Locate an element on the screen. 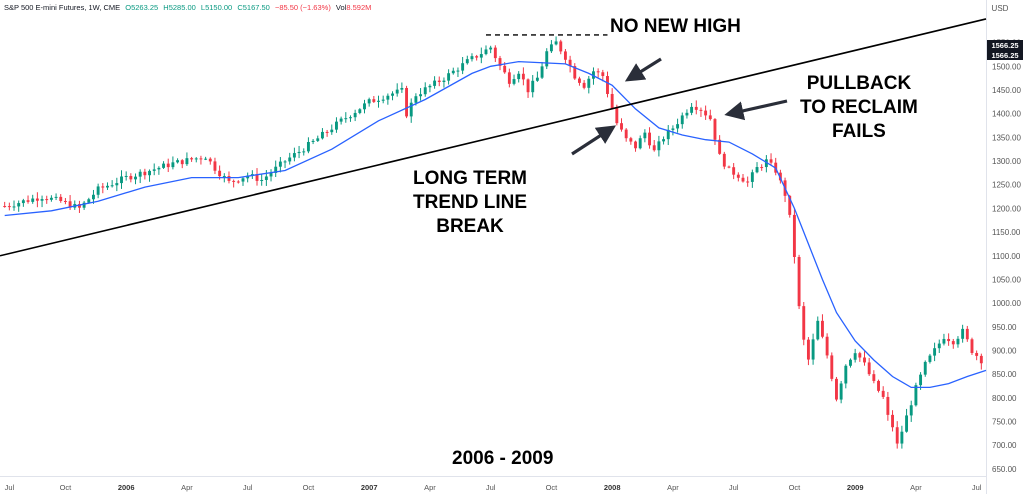 This screenshot has height=494, width=1023. time-tick-label: Jul is located at coordinates (734, 487).